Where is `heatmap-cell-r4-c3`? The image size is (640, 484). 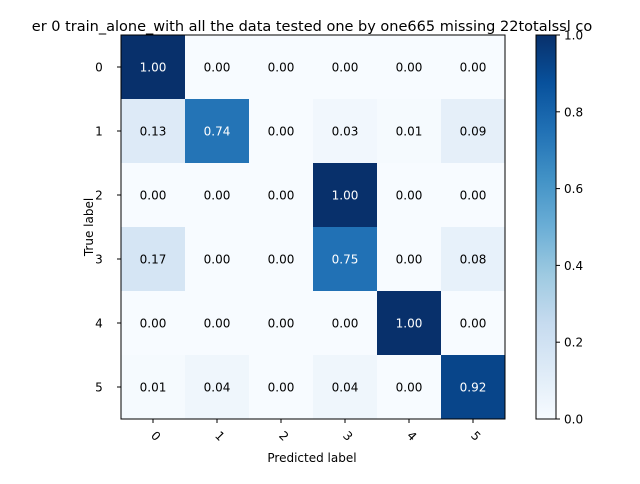 heatmap-cell-r4-c3 is located at coordinates (345, 323).